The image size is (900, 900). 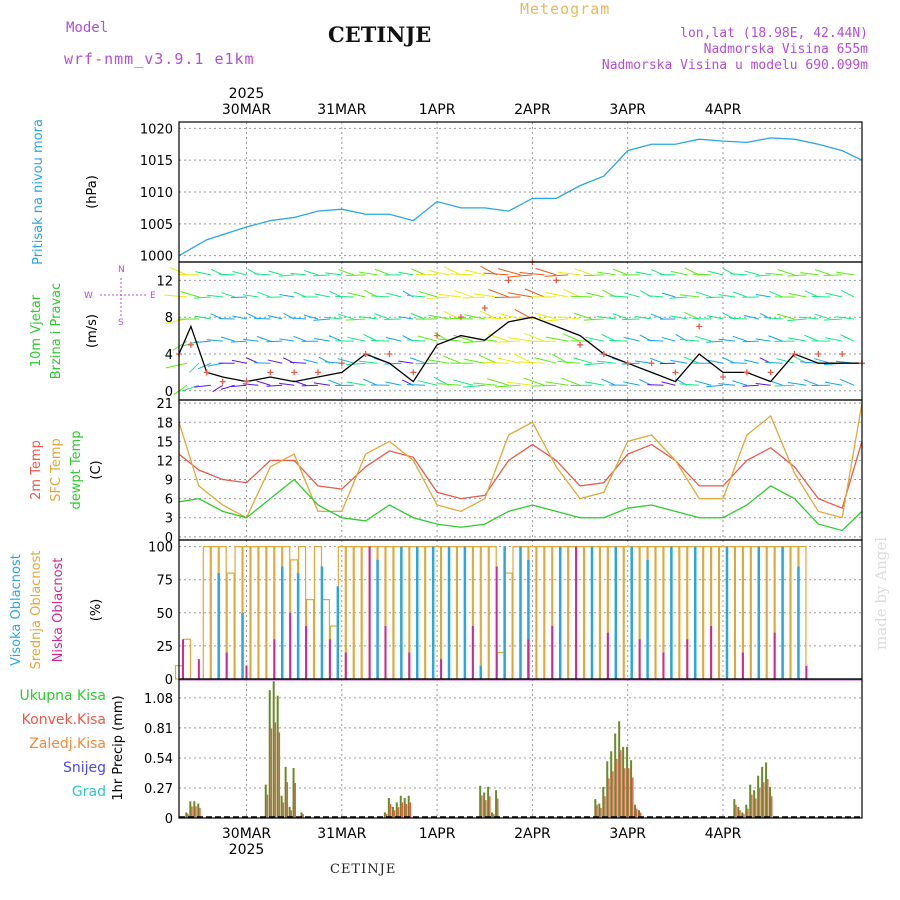 What do you see at coordinates (380, 34) in the screenshot?
I see `station-title: CETINJE` at bounding box center [380, 34].